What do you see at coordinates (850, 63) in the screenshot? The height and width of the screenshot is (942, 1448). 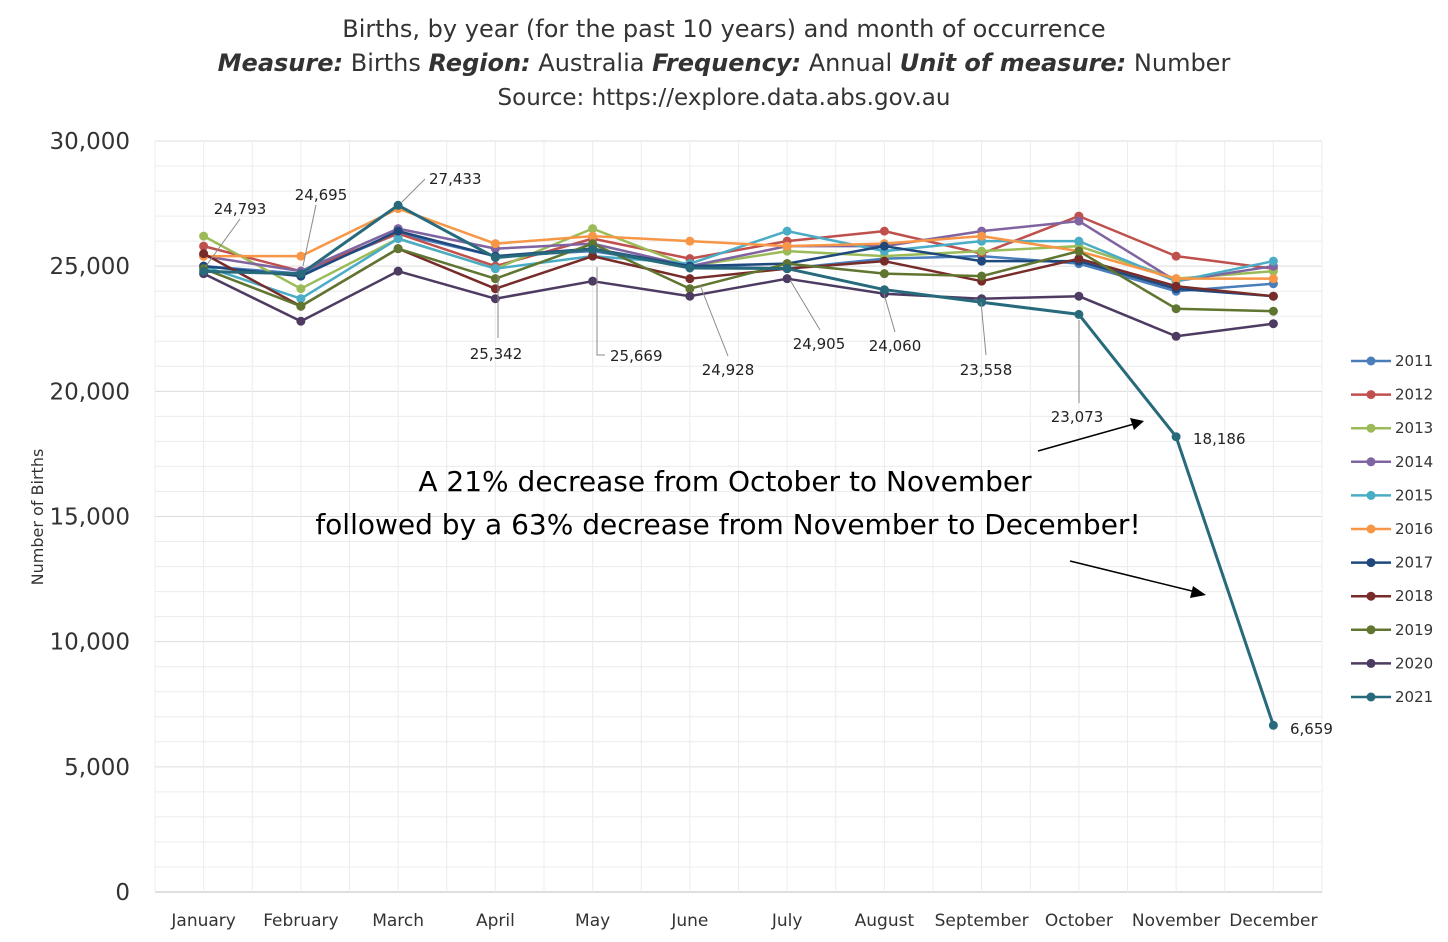 I see `subtitle-frequency-value: Annual` at bounding box center [850, 63].